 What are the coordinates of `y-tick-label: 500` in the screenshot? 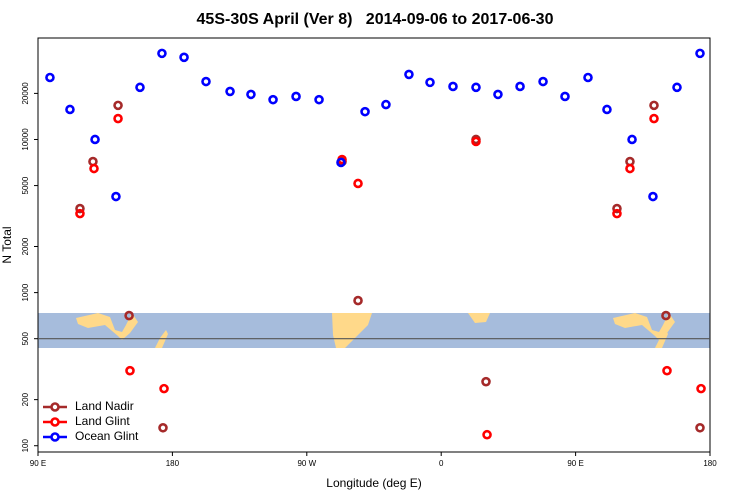 It's located at (25, 338).